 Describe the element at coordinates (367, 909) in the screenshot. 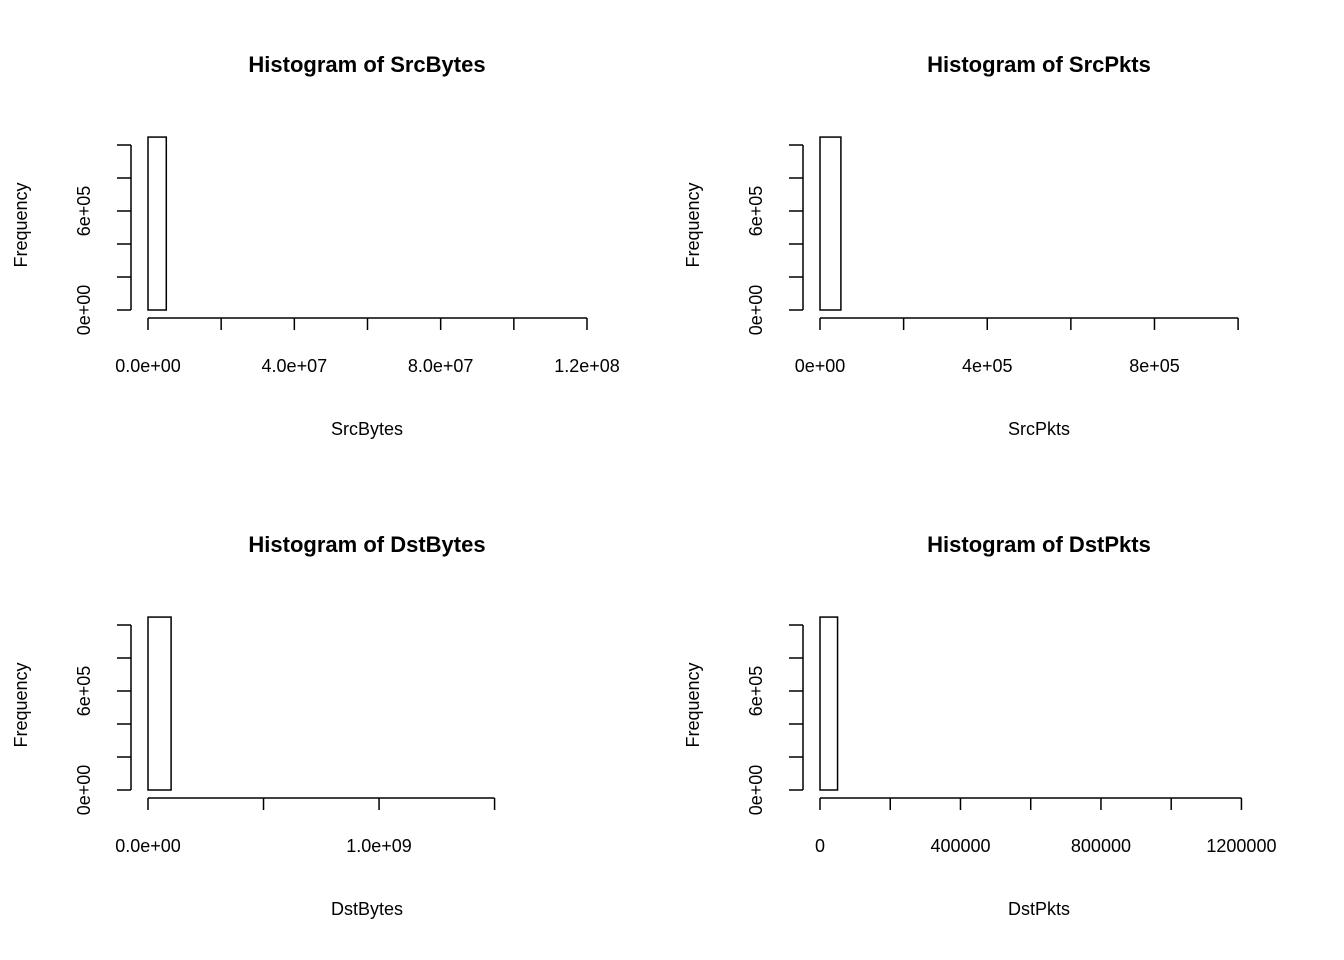

I see `x-axis-label: DstBytes` at that location.